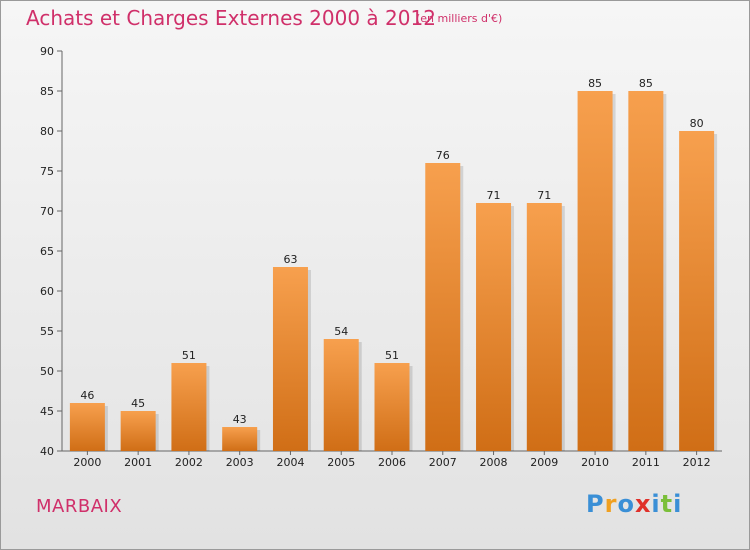  What do you see at coordinates (595, 462) in the screenshot?
I see `x-tick-label: 2010` at bounding box center [595, 462].